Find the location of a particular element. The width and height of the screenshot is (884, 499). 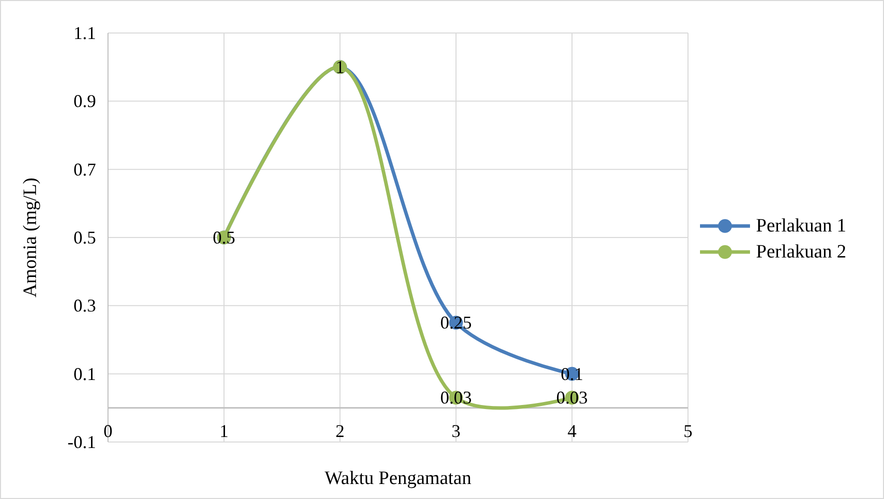

y-tick-label: 0.7 is located at coordinates (85, 169).